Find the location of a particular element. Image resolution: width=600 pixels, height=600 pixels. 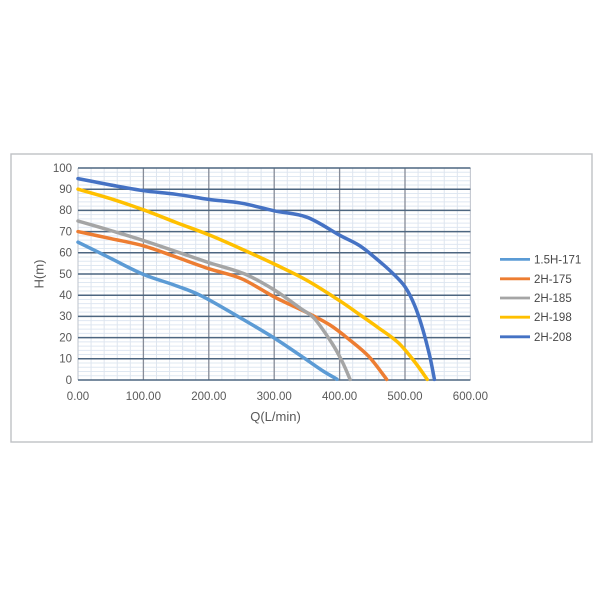

svg-text: 0.00 is located at coordinates (78, 397).